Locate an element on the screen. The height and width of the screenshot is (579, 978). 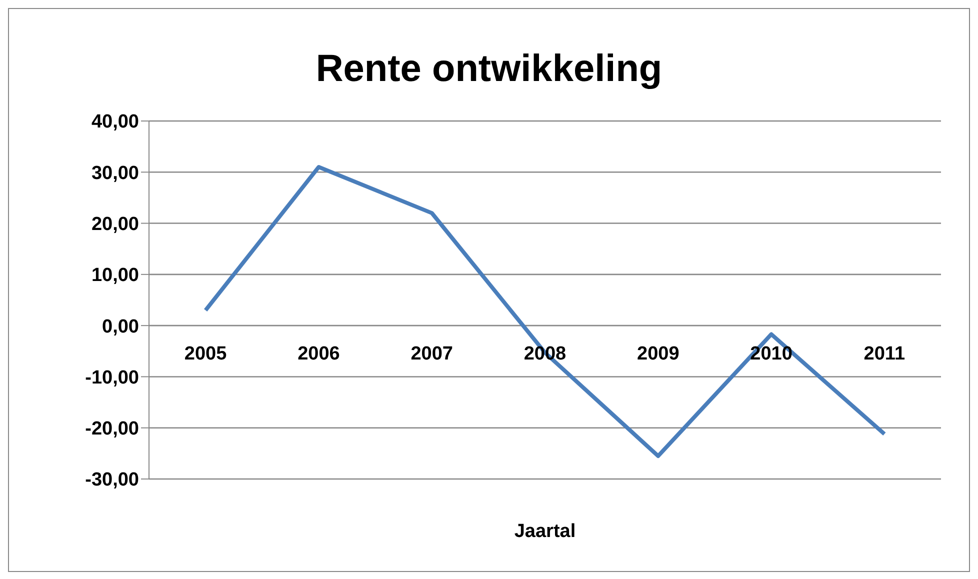
y-tick-label: 10,00 is located at coordinates (115, 275).